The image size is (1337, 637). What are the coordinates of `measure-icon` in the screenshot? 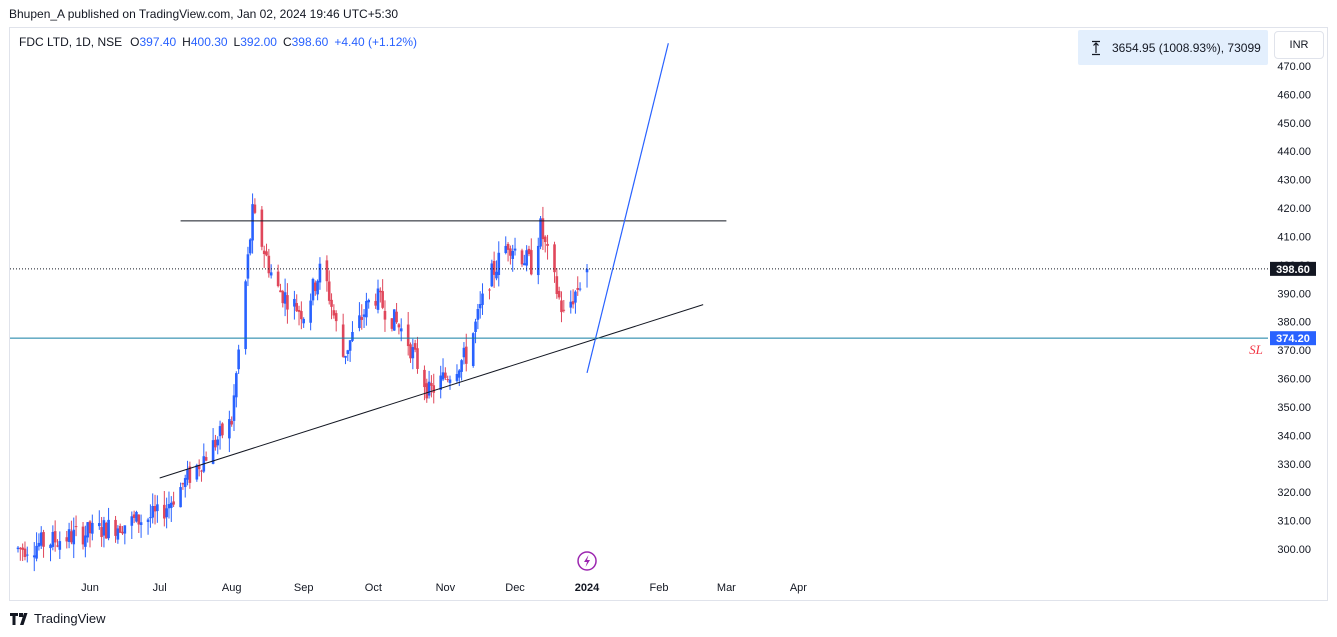 It's located at (1096, 47).